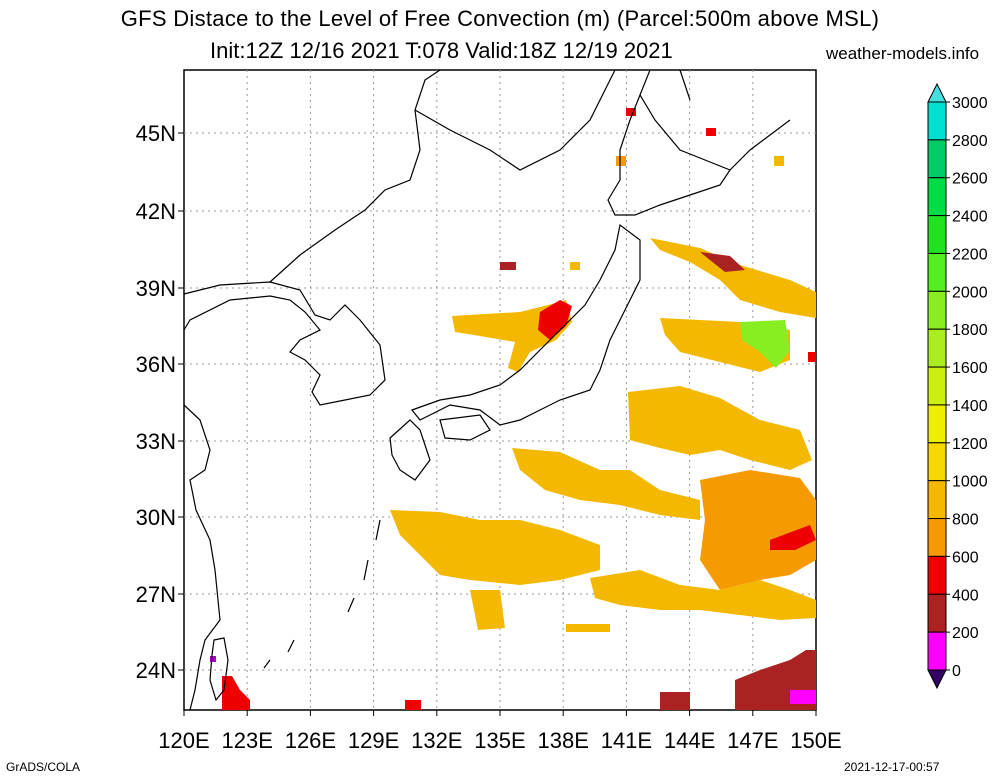  Describe the element at coordinates (689, 740) in the screenshot. I see `lon-tick-label: 144E` at that location.